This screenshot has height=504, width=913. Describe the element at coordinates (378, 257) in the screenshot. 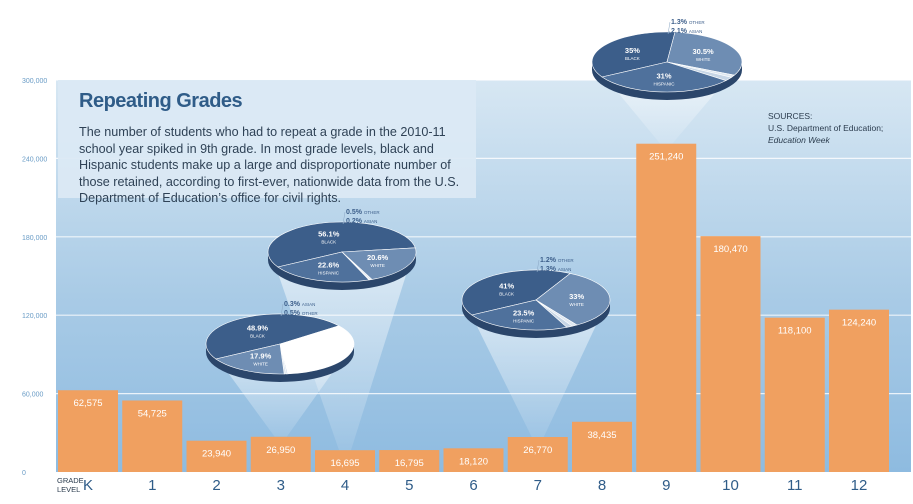

I see `pie-slice-value: 20.6%` at that location.